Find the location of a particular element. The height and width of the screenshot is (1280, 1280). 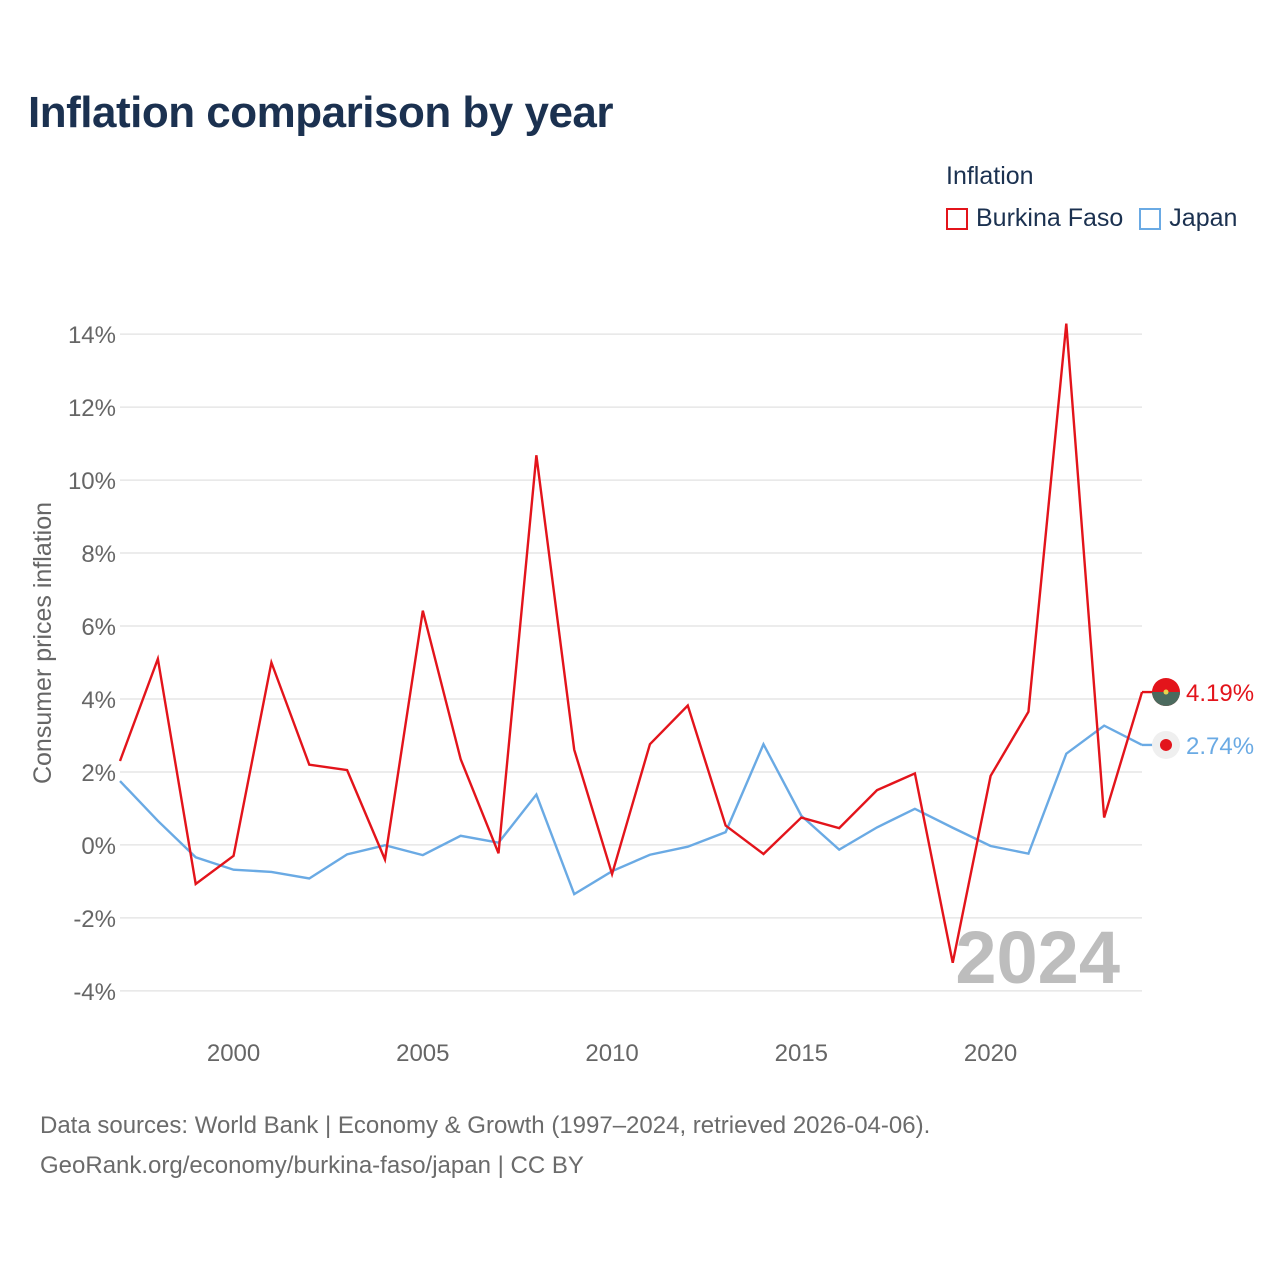

y-tick-label: 12% is located at coordinates (92, 408).